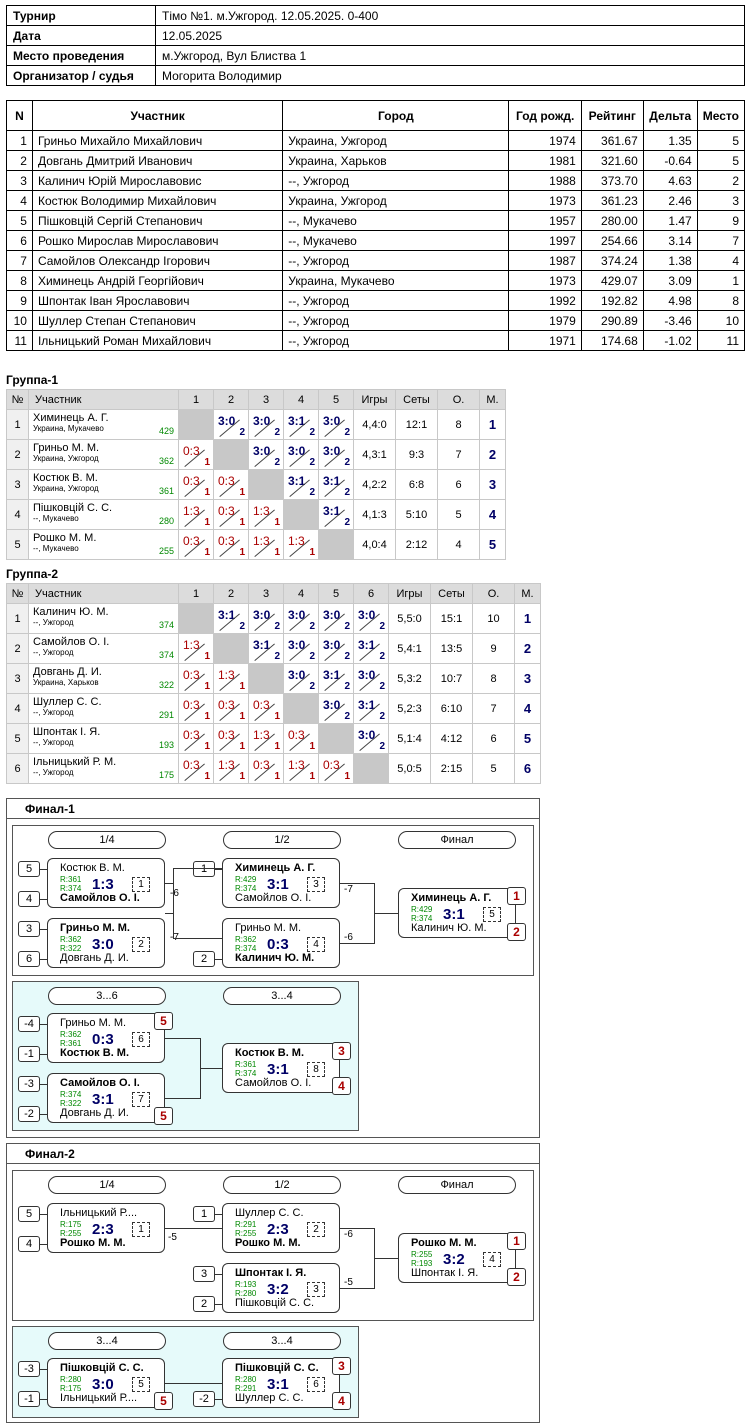 Image resolution: width=750 pixels, height=1428 pixels. What do you see at coordinates (106, 1038) in the screenshot?
I see `bracket-match: Гриньо М. М. R:362 R:361 0:3 6 Костюк В. М.` at bounding box center [106, 1038].